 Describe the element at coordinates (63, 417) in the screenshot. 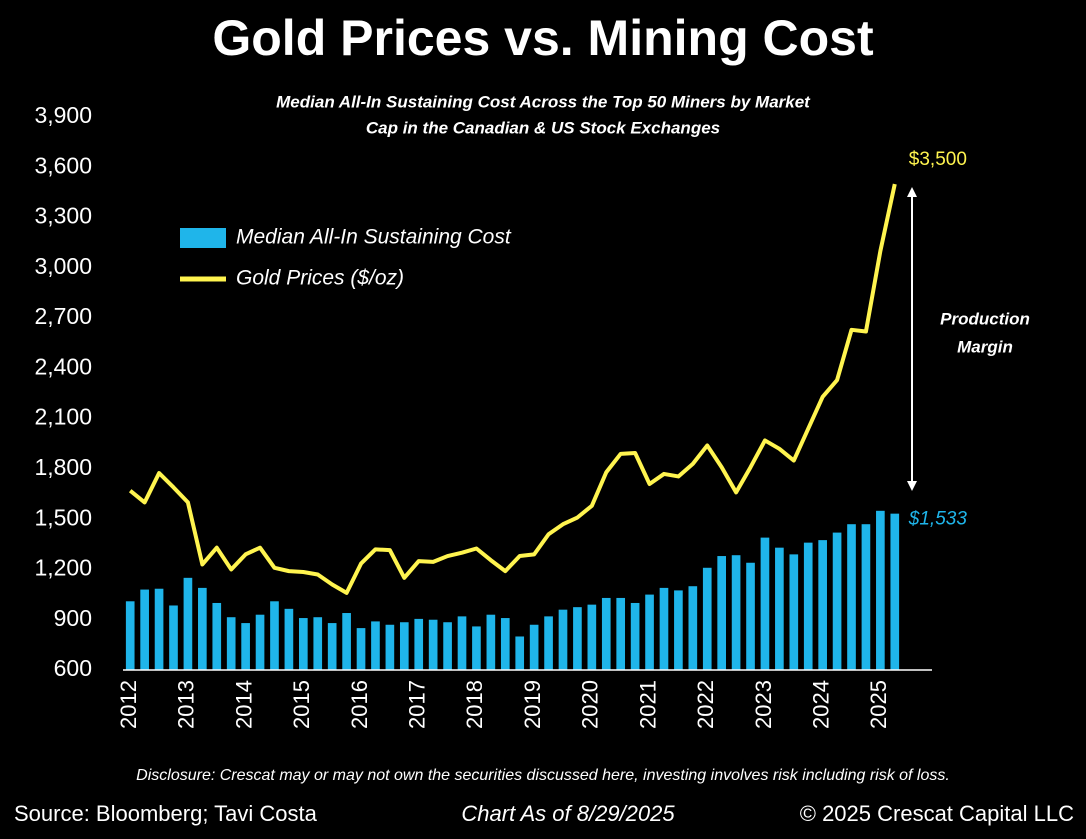

I see `y-tick-label: 2,100` at that location.